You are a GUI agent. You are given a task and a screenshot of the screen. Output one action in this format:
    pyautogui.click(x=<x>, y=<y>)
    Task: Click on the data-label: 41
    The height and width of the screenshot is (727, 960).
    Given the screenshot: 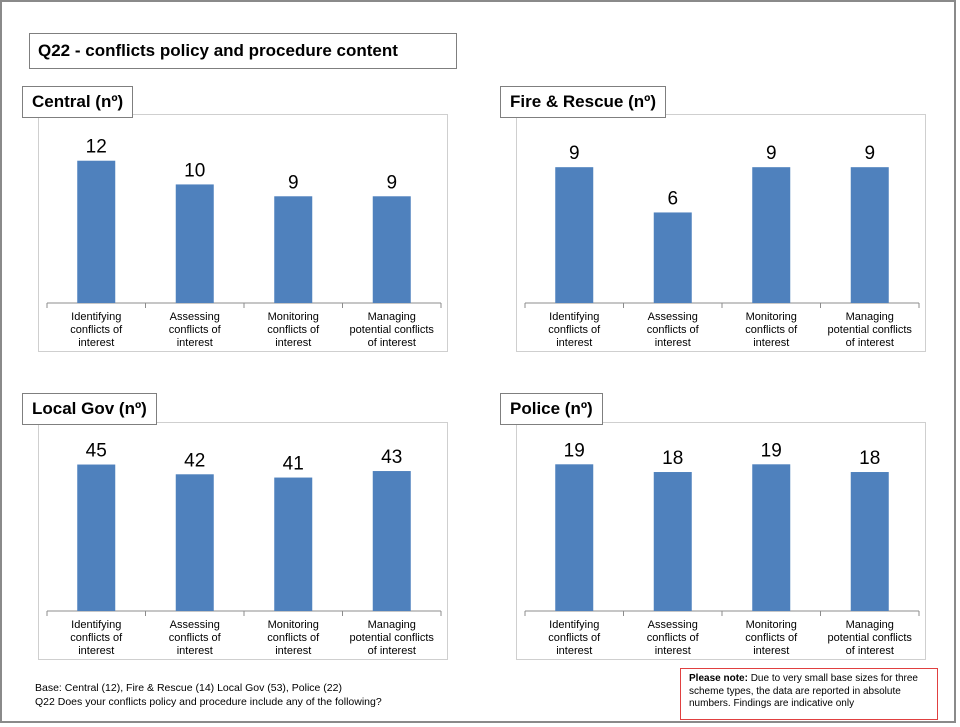 What is the action you would take?
    pyautogui.click(x=293, y=464)
    